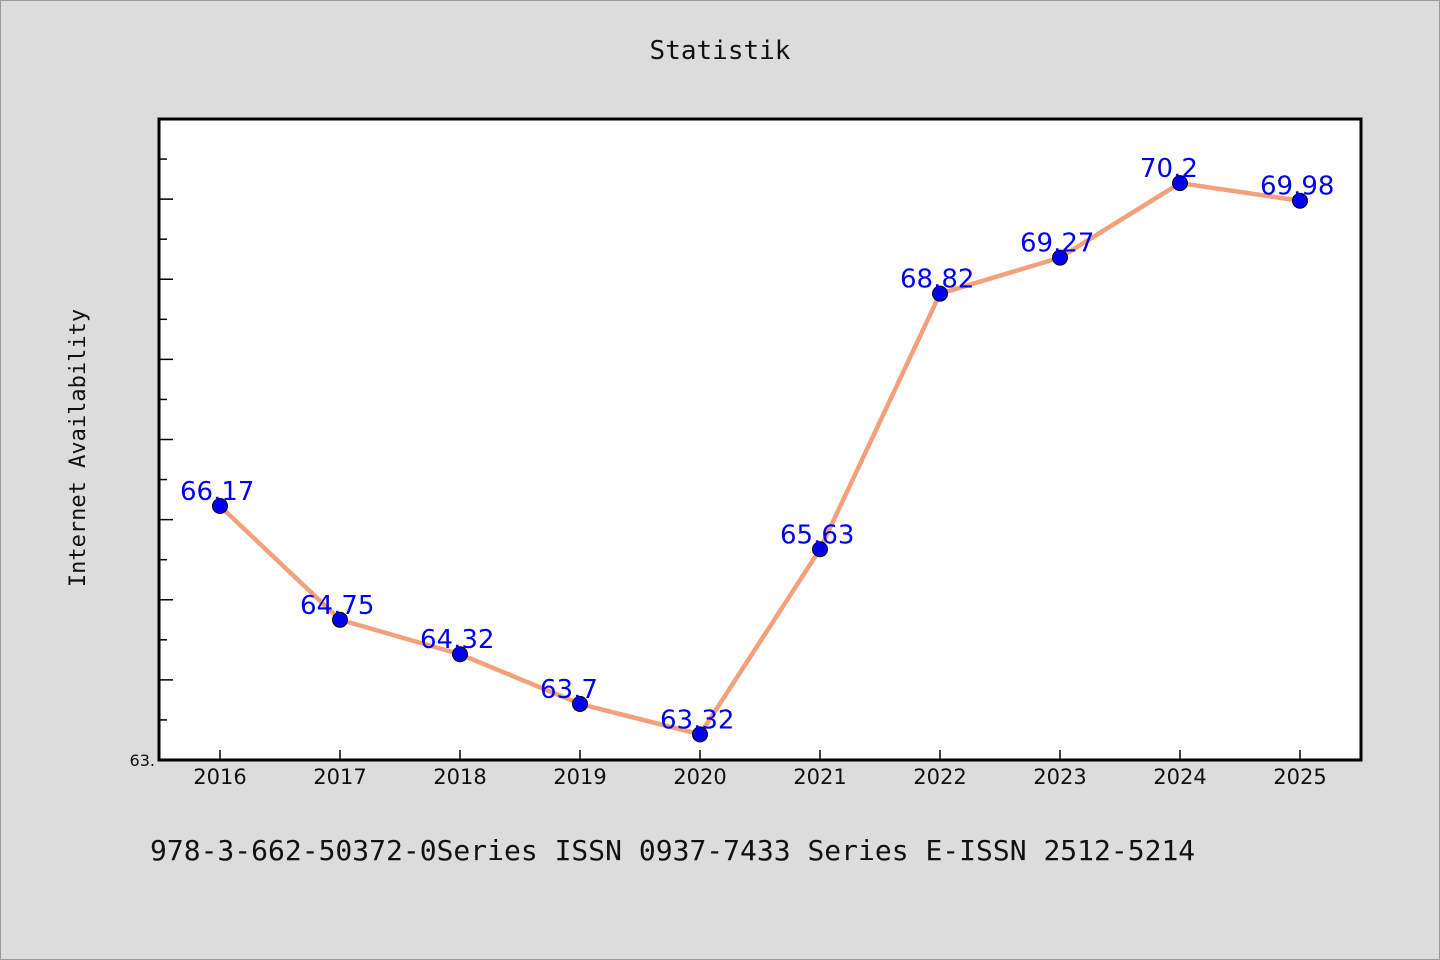  What do you see at coordinates (760, 769) in the screenshot?
I see `x-axis-ticks: 2016 2017 2018 2019 2020 2021 2022 2023 2024 2025` at bounding box center [760, 769].